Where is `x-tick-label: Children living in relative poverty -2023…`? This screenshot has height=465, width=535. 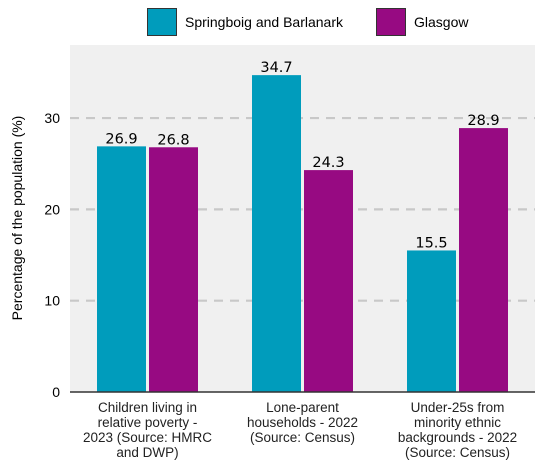
x-tick-label: Children living in relative poverty -2023… is located at coordinates (147, 430).